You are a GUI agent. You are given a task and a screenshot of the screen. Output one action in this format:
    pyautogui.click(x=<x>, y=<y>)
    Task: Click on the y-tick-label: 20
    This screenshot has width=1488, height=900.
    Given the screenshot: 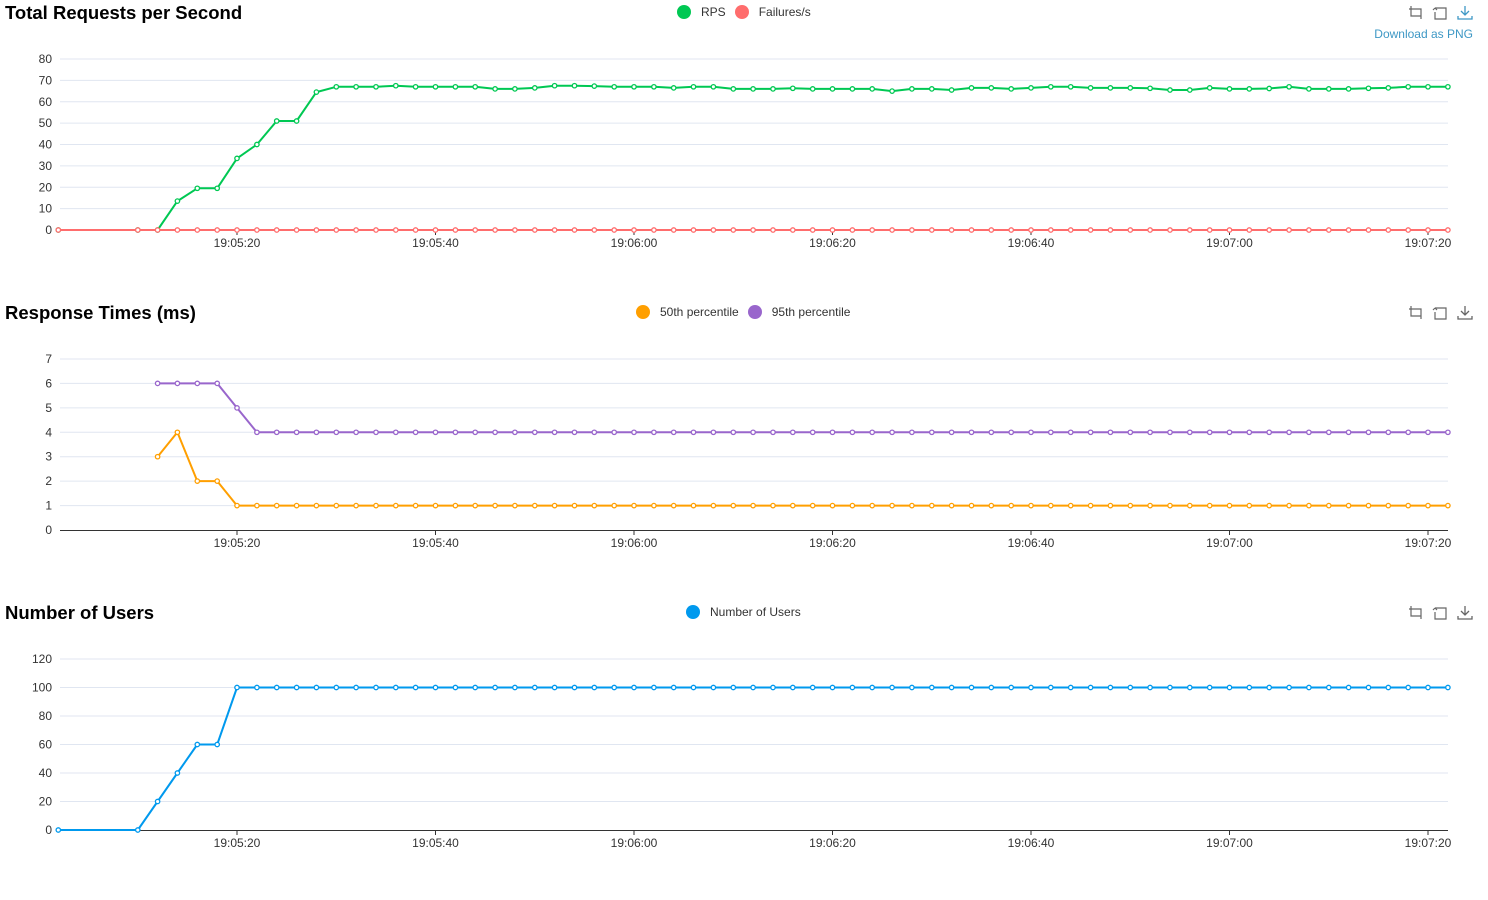 What is the action you would take?
    pyautogui.click(x=46, y=187)
    